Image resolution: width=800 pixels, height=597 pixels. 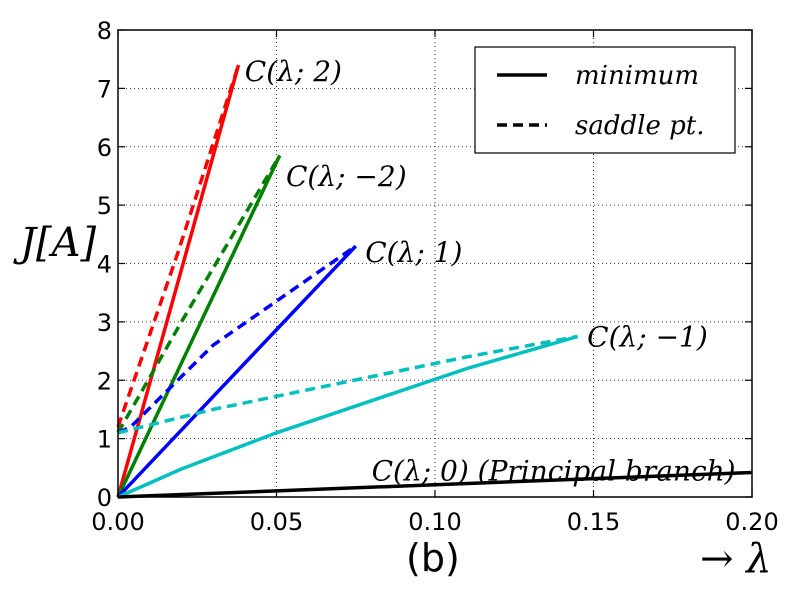 What do you see at coordinates (593, 522) in the screenshot?
I see `x-tick-label: 0.15` at bounding box center [593, 522].